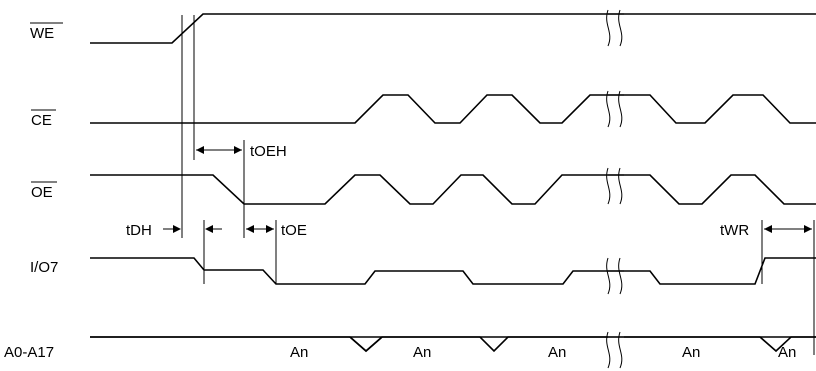 This screenshot has height=371, width=816. Describe the element at coordinates (788, 229) in the screenshot. I see `twr-dimension` at that location.